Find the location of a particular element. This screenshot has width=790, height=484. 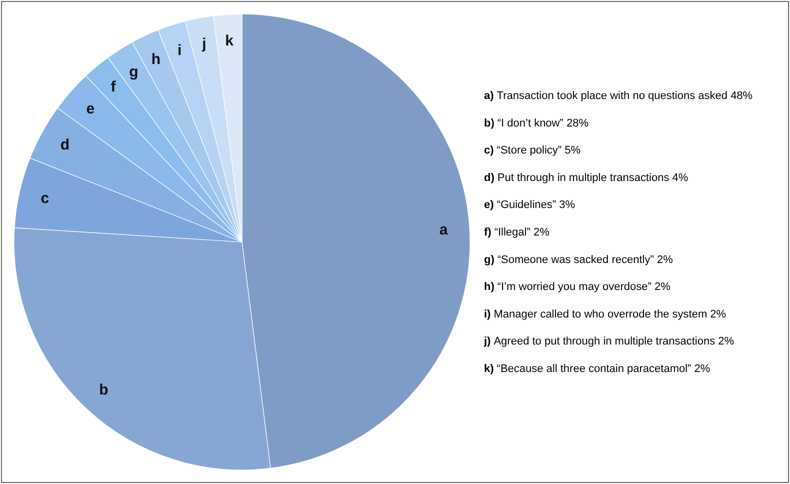

text: c) “Store policy” 5% is located at coordinates (532, 150).